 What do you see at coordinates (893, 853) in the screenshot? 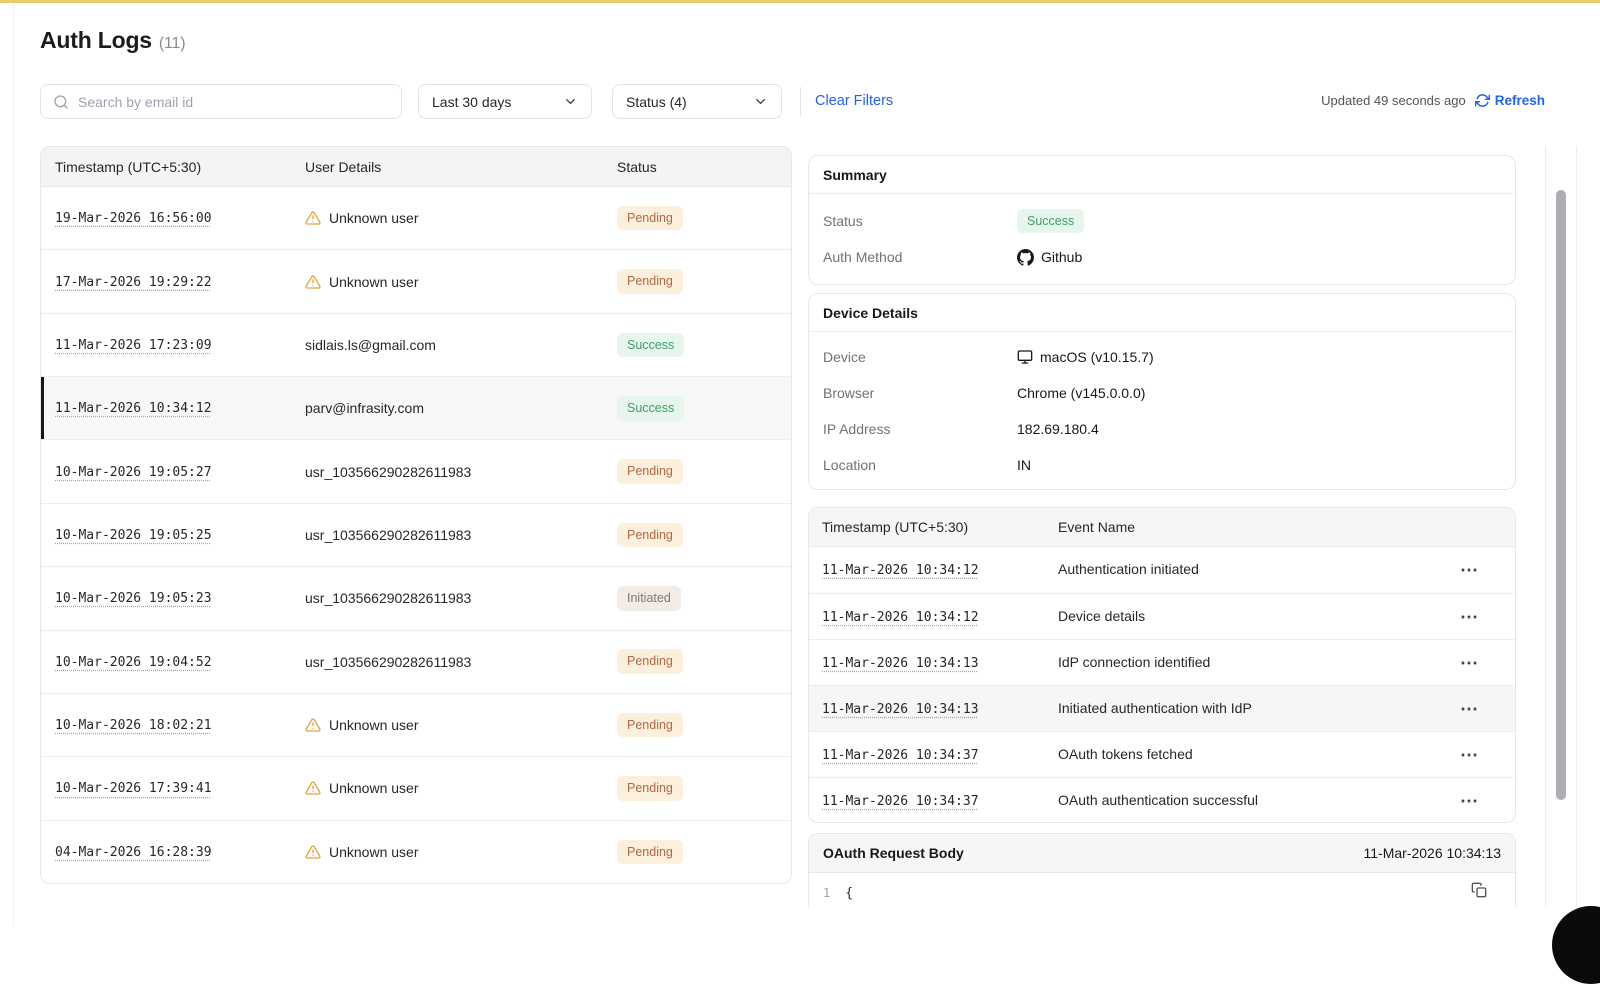
I see `oauth-card-title: OAuth Request Body` at bounding box center [893, 853].